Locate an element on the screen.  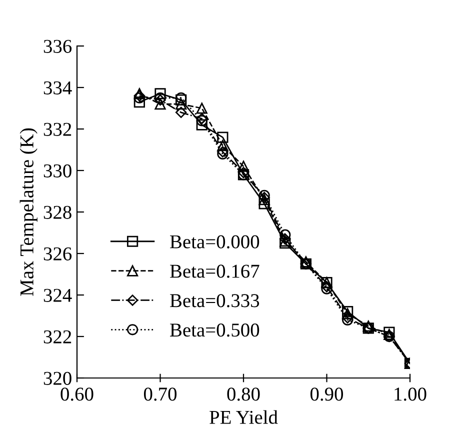
x-tick-label: 1.00 is located at coordinates (410, 394).